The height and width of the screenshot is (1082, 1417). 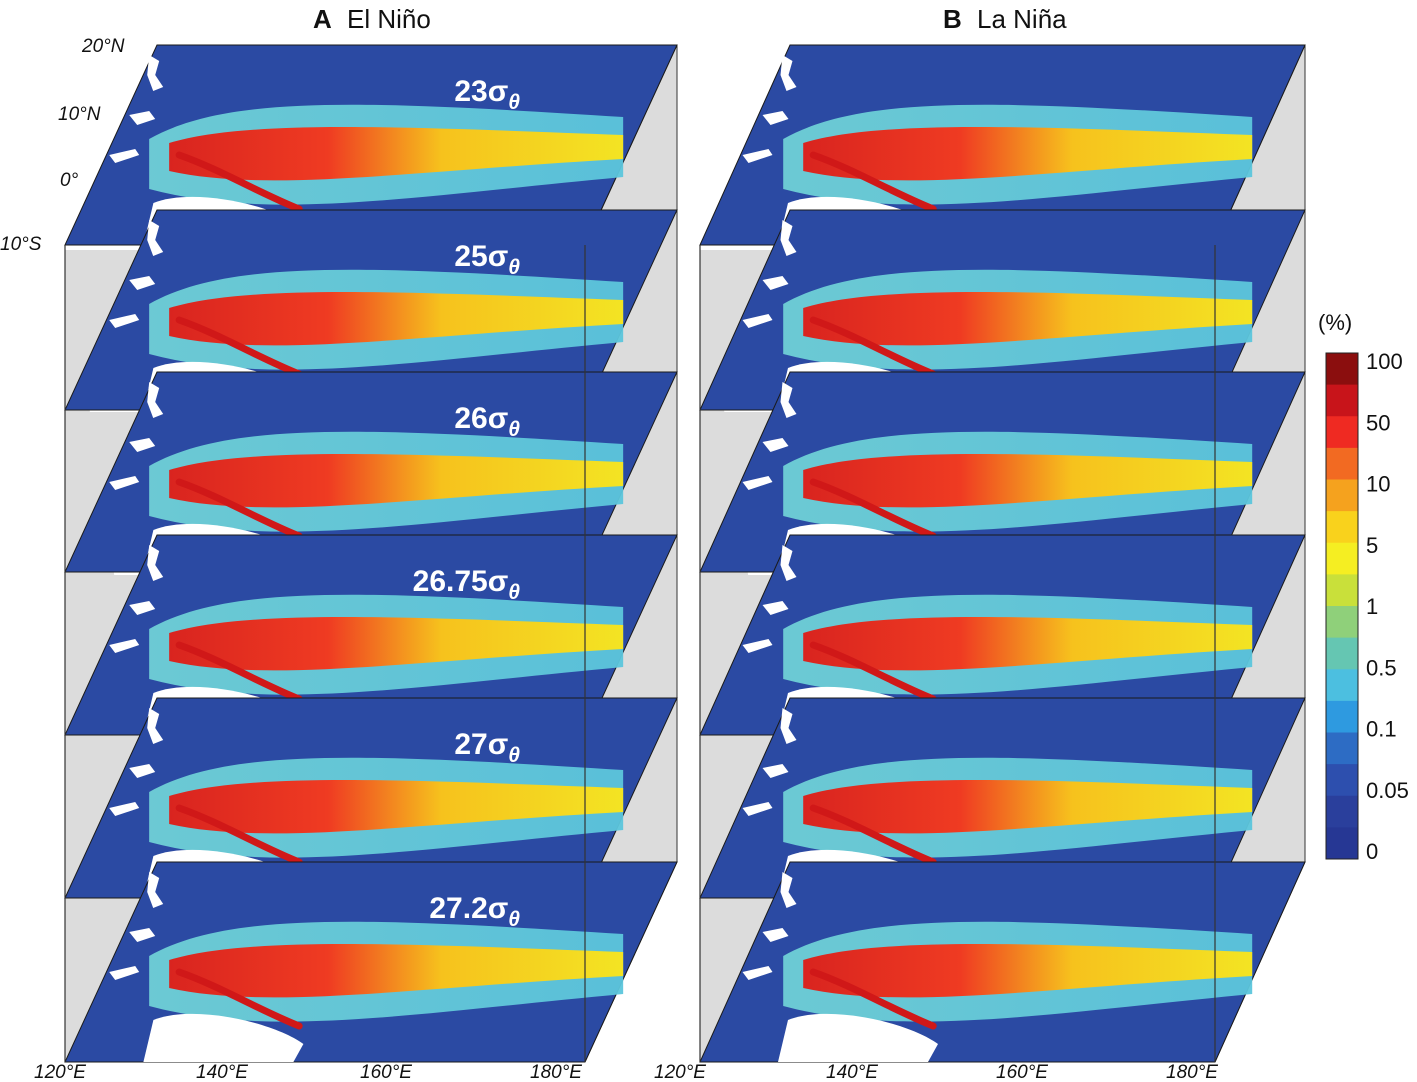 I want to click on density-layer: 27.2σθ, so click(x=371, y=962).